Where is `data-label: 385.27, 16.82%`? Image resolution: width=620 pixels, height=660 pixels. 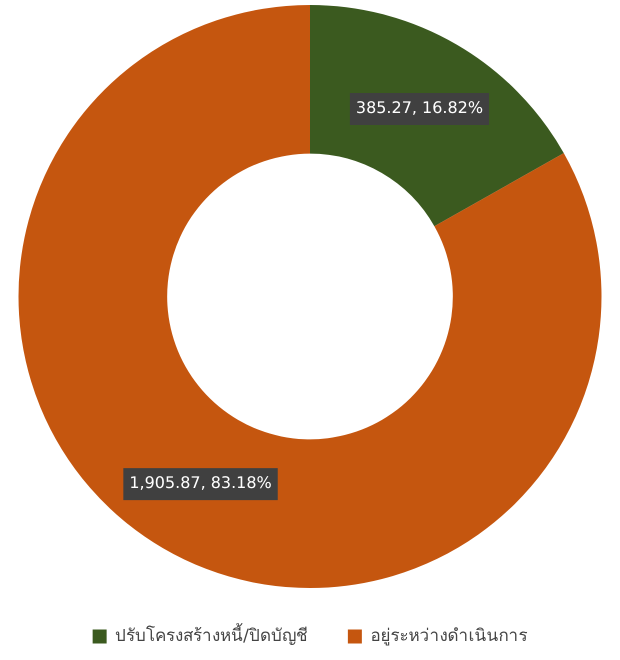
data-label: 385.27, 16.82% is located at coordinates (420, 108).